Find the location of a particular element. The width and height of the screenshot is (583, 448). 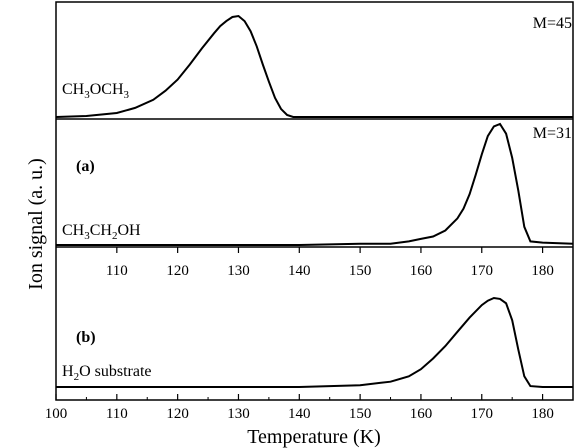

x-tick-label-170: 170 is located at coordinates (482, 414).